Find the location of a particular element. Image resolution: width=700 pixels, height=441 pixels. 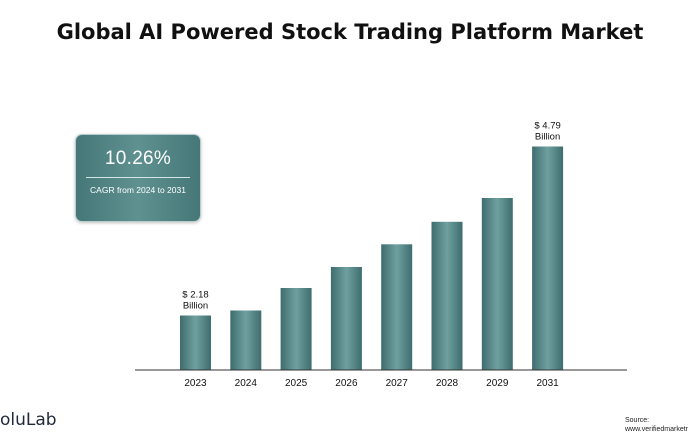

x-tick-label-2031: 2031 is located at coordinates (547, 383).